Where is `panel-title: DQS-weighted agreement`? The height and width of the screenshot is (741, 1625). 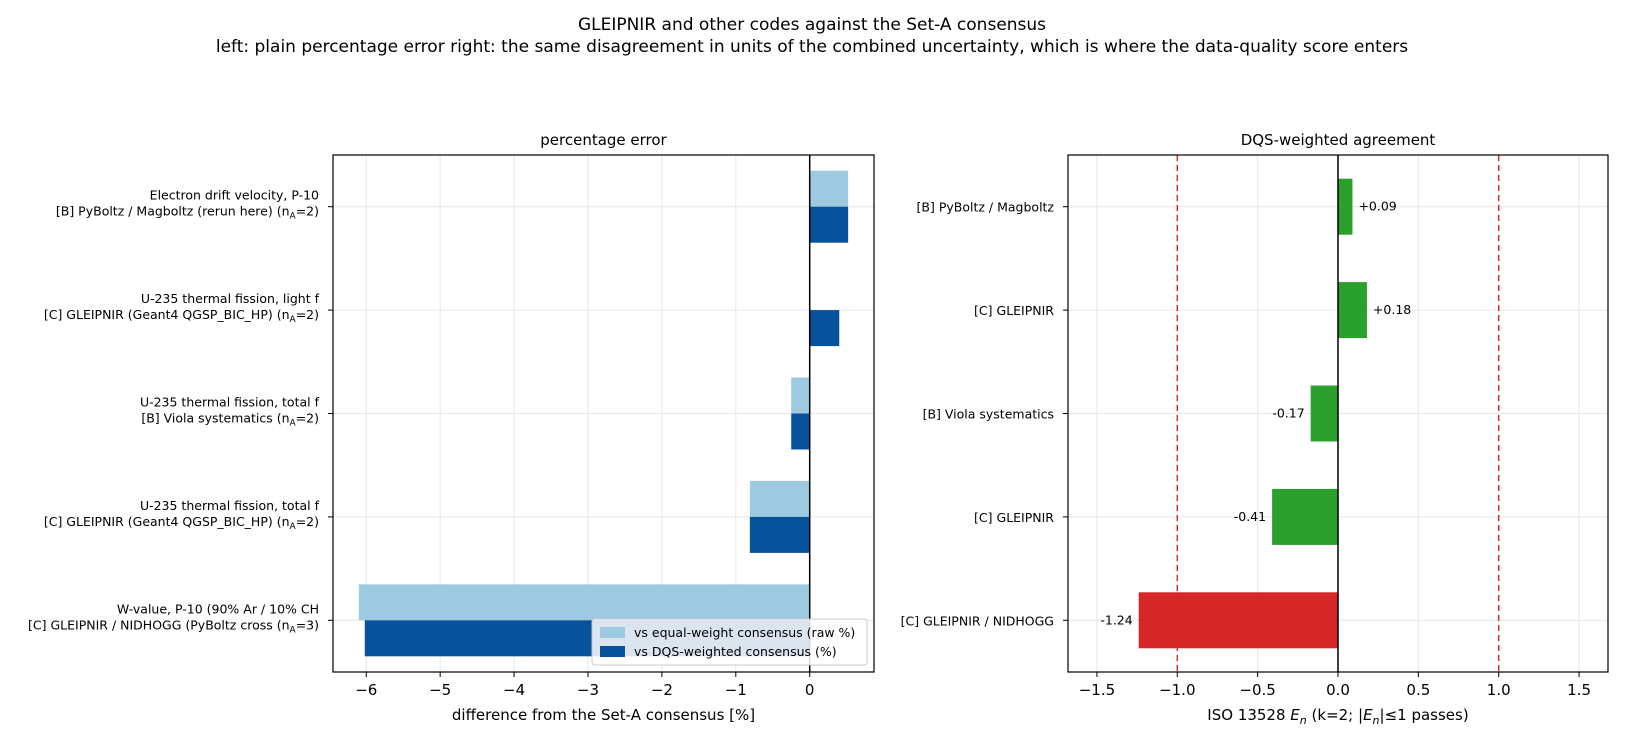 panel-title: DQS-weighted agreement is located at coordinates (1338, 140).